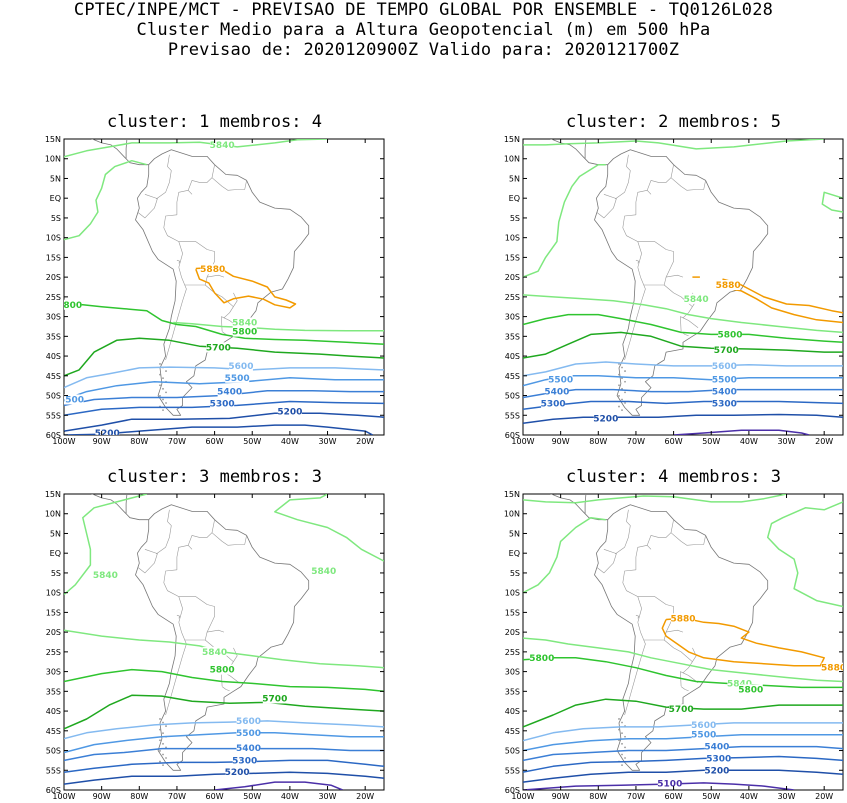 The image size is (847, 803). Describe the element at coordinates (636, 796) in the screenshot. I see `lon-label: 70W` at that location.